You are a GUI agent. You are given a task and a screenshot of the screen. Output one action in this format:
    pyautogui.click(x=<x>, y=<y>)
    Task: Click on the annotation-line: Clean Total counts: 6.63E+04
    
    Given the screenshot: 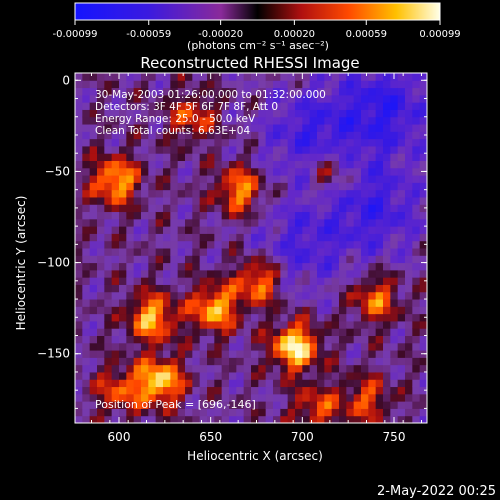 What is the action you would take?
    pyautogui.click(x=172, y=131)
    